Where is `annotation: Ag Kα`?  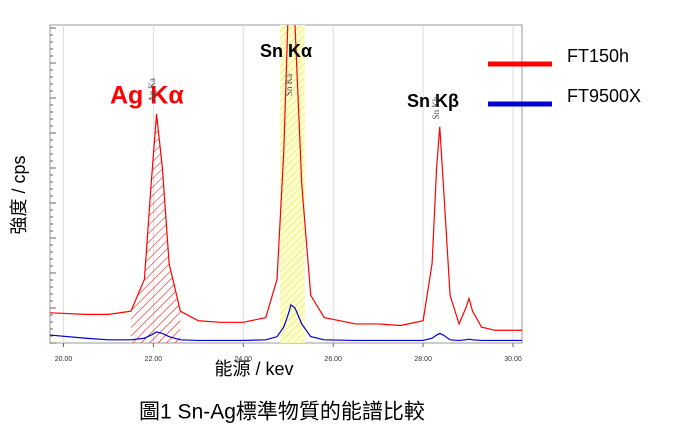
annotation: Ag Kα is located at coordinates (147, 96).